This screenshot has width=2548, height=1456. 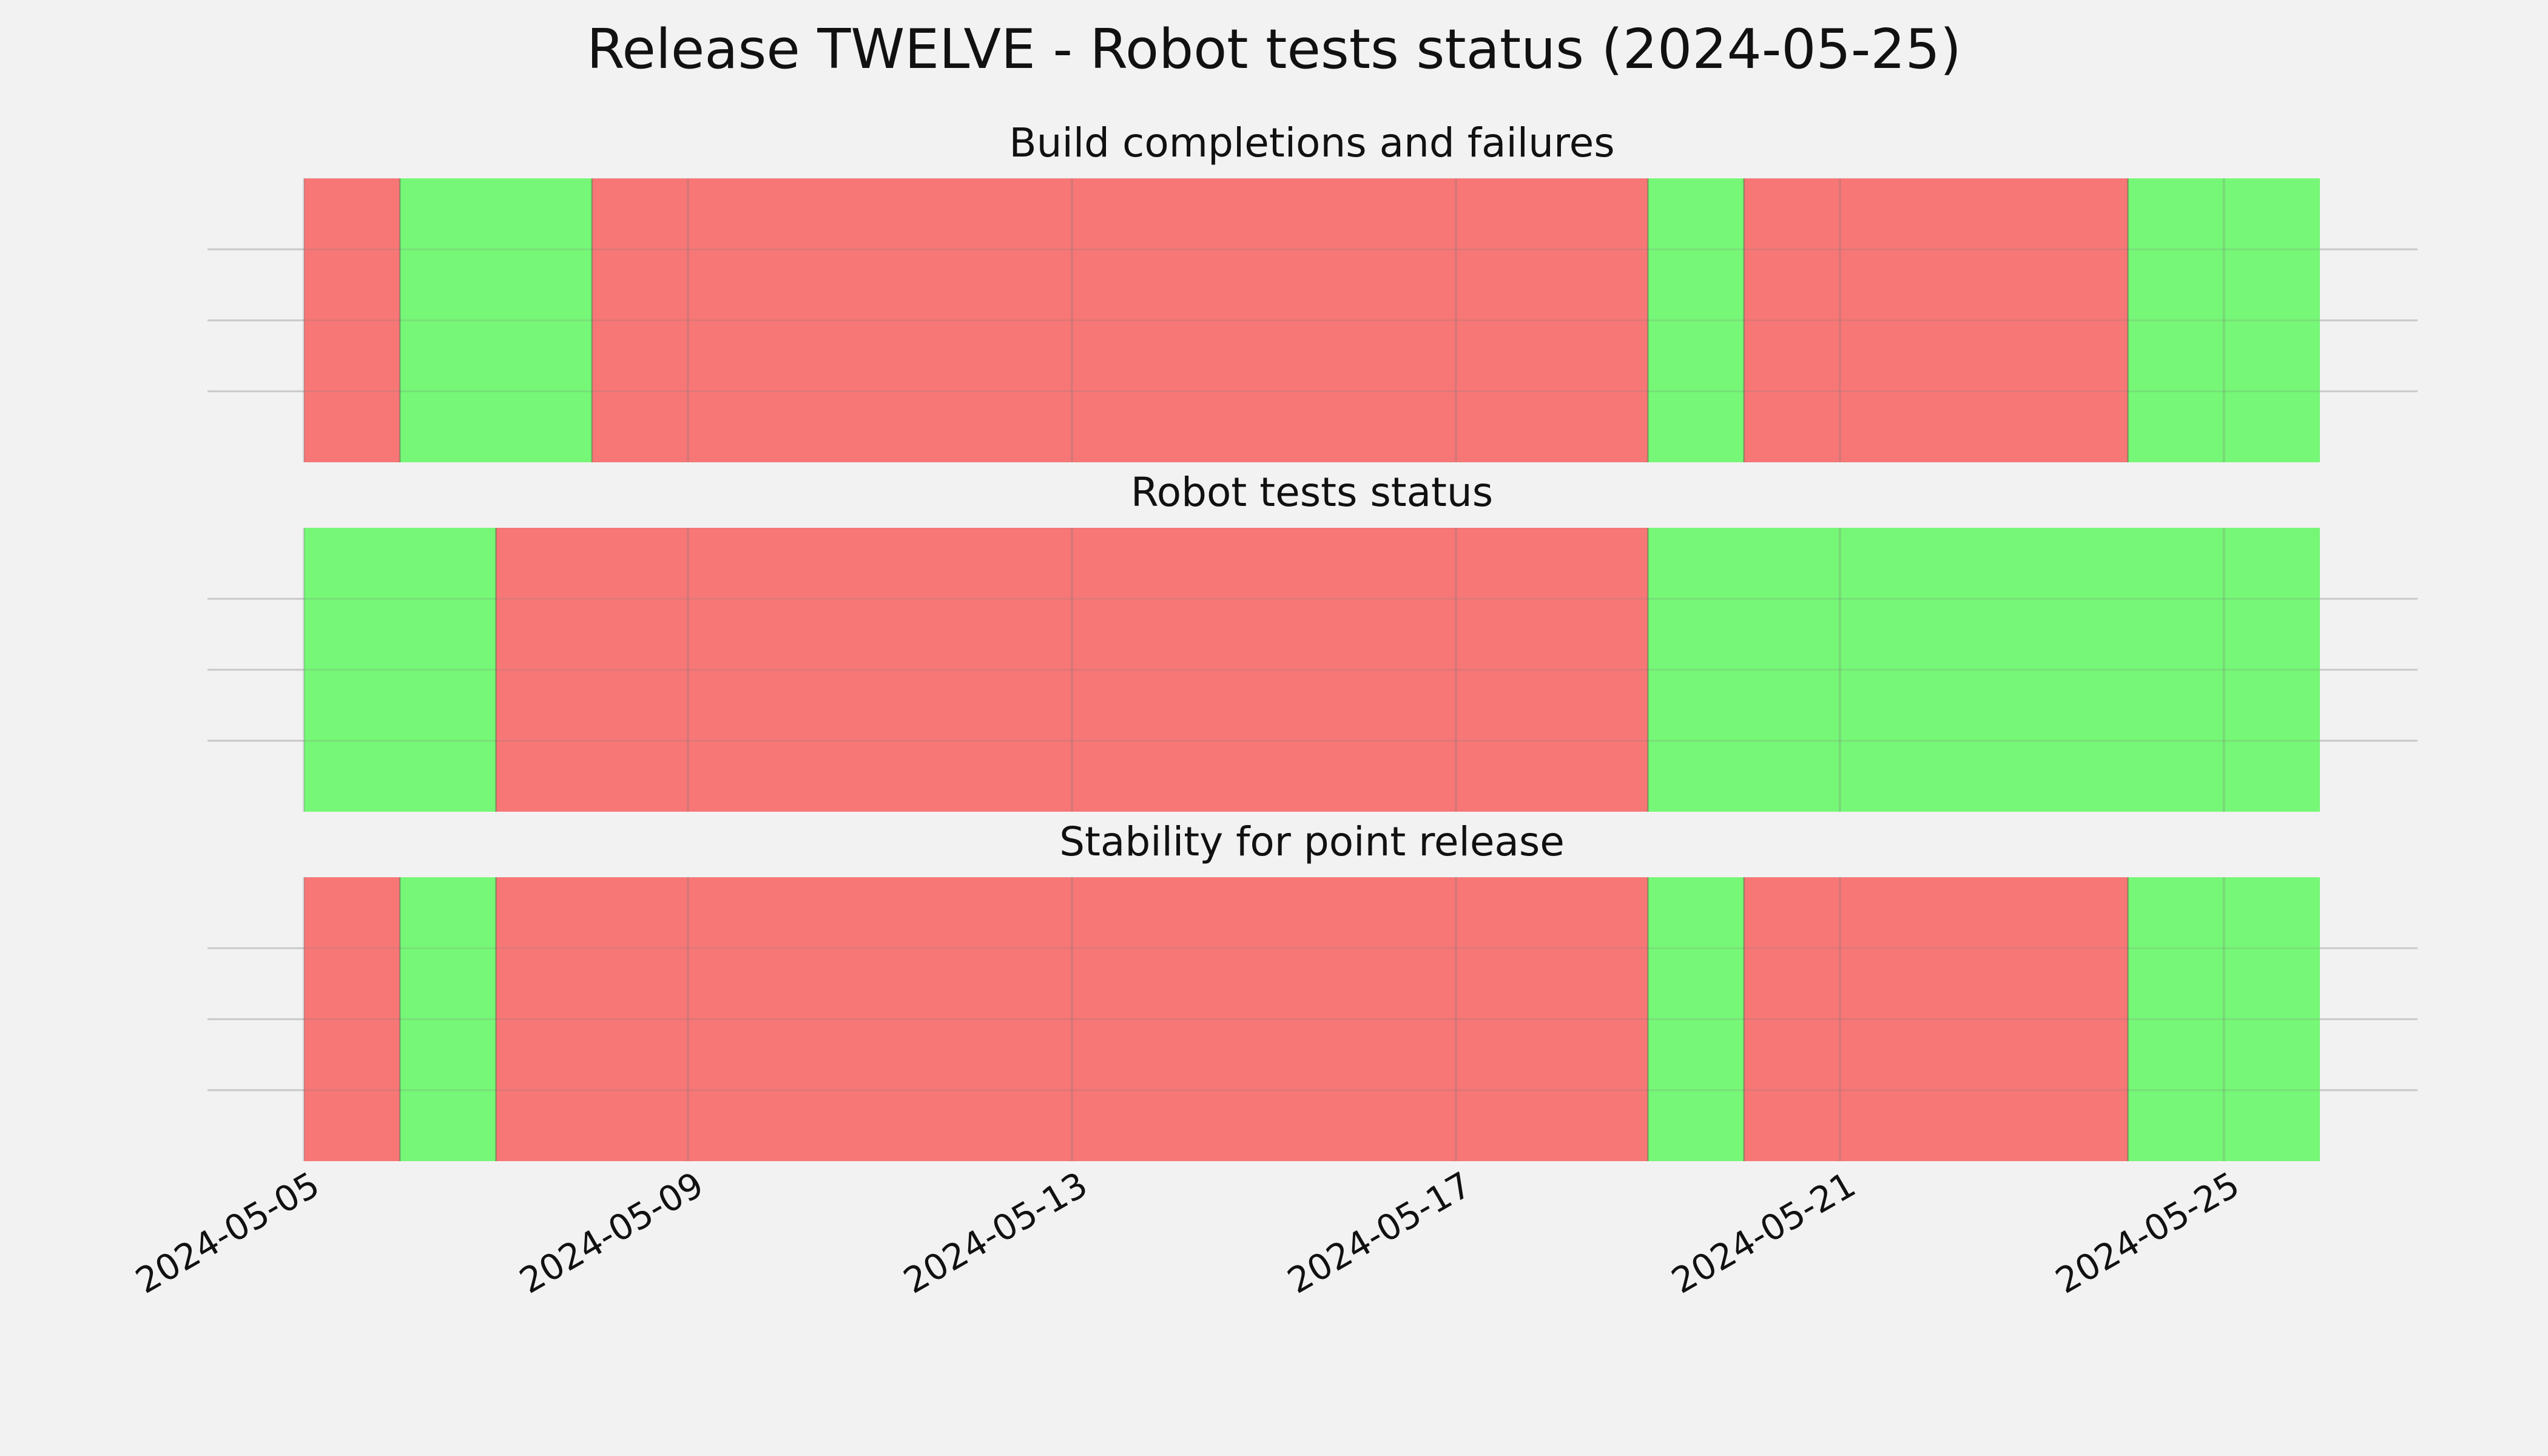 What do you see at coordinates (1696, 1019) in the screenshot?
I see `panel-3-segment-4-pass` at bounding box center [1696, 1019].